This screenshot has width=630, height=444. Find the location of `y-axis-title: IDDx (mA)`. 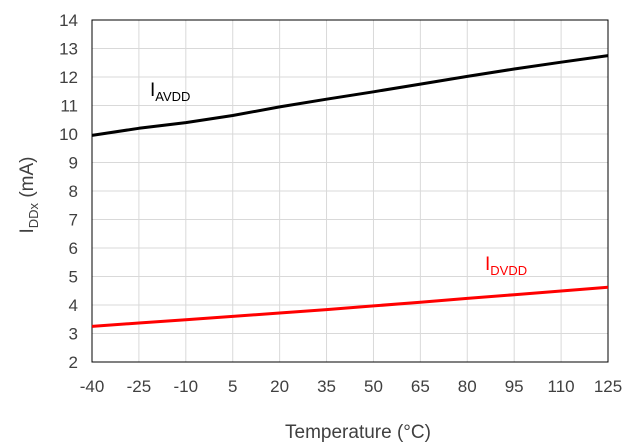

y-axis-title: IDDx (mA) is located at coordinates (29, 195).